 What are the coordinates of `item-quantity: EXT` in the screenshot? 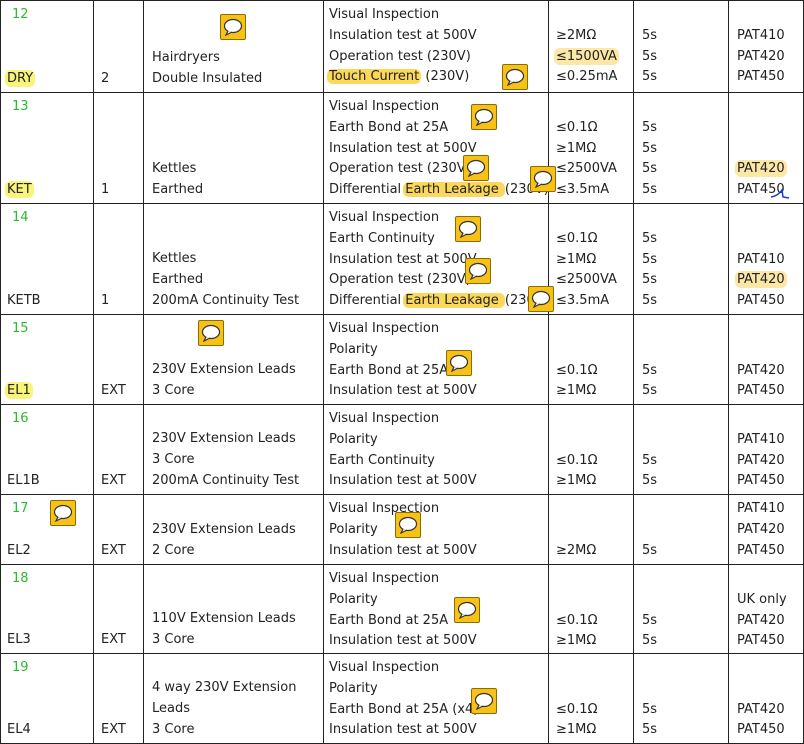 It's located at (113, 480).